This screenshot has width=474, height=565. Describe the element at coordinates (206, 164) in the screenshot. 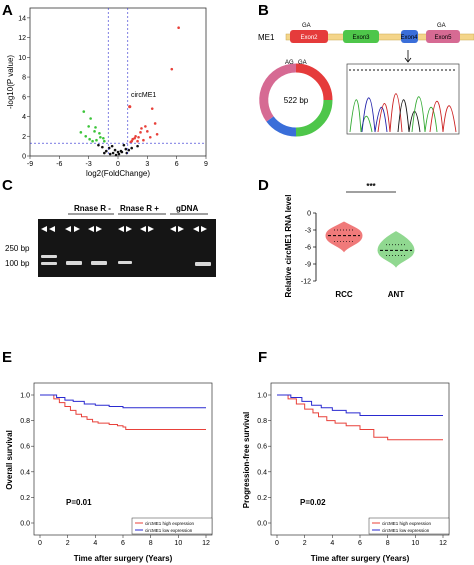

I see `volcano-x-tick-label: 9` at that location.